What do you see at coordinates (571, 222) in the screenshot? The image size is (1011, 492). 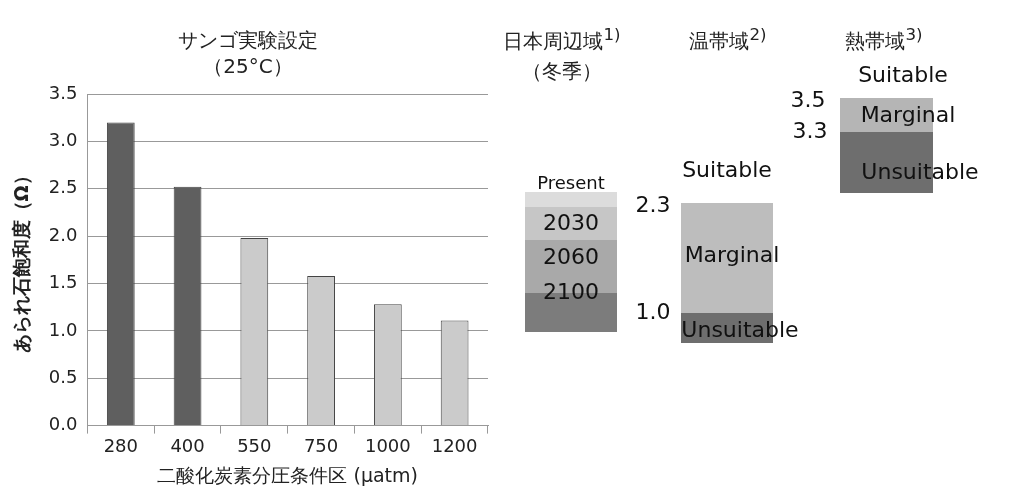 I see `text: 2030` at bounding box center [571, 222].